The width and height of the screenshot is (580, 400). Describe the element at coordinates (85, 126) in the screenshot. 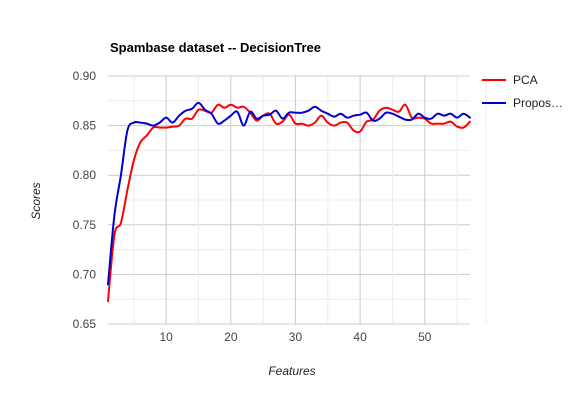

I see `y-tick-label: 0.85` at that location.